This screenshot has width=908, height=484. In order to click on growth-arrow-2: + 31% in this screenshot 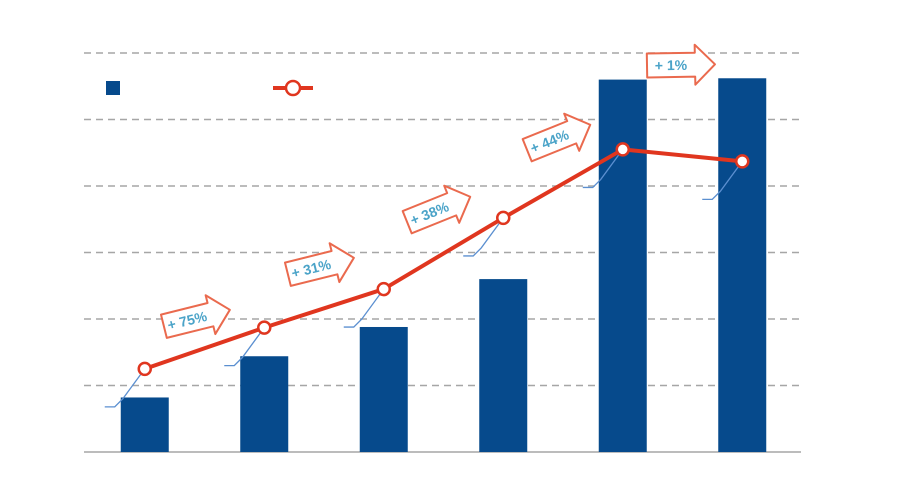, I will do `click(319, 264)`.